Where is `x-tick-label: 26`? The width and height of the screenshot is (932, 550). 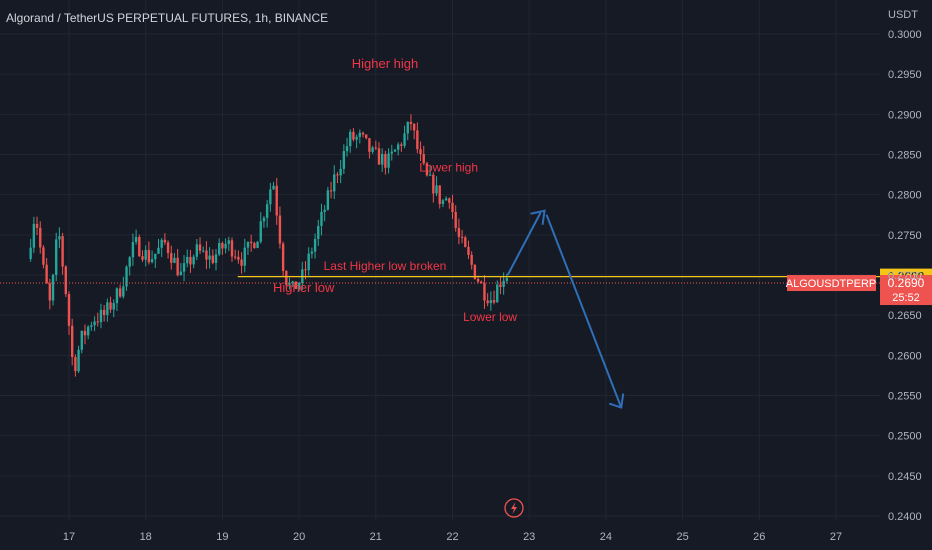 x-tick-label: 26 is located at coordinates (759, 537).